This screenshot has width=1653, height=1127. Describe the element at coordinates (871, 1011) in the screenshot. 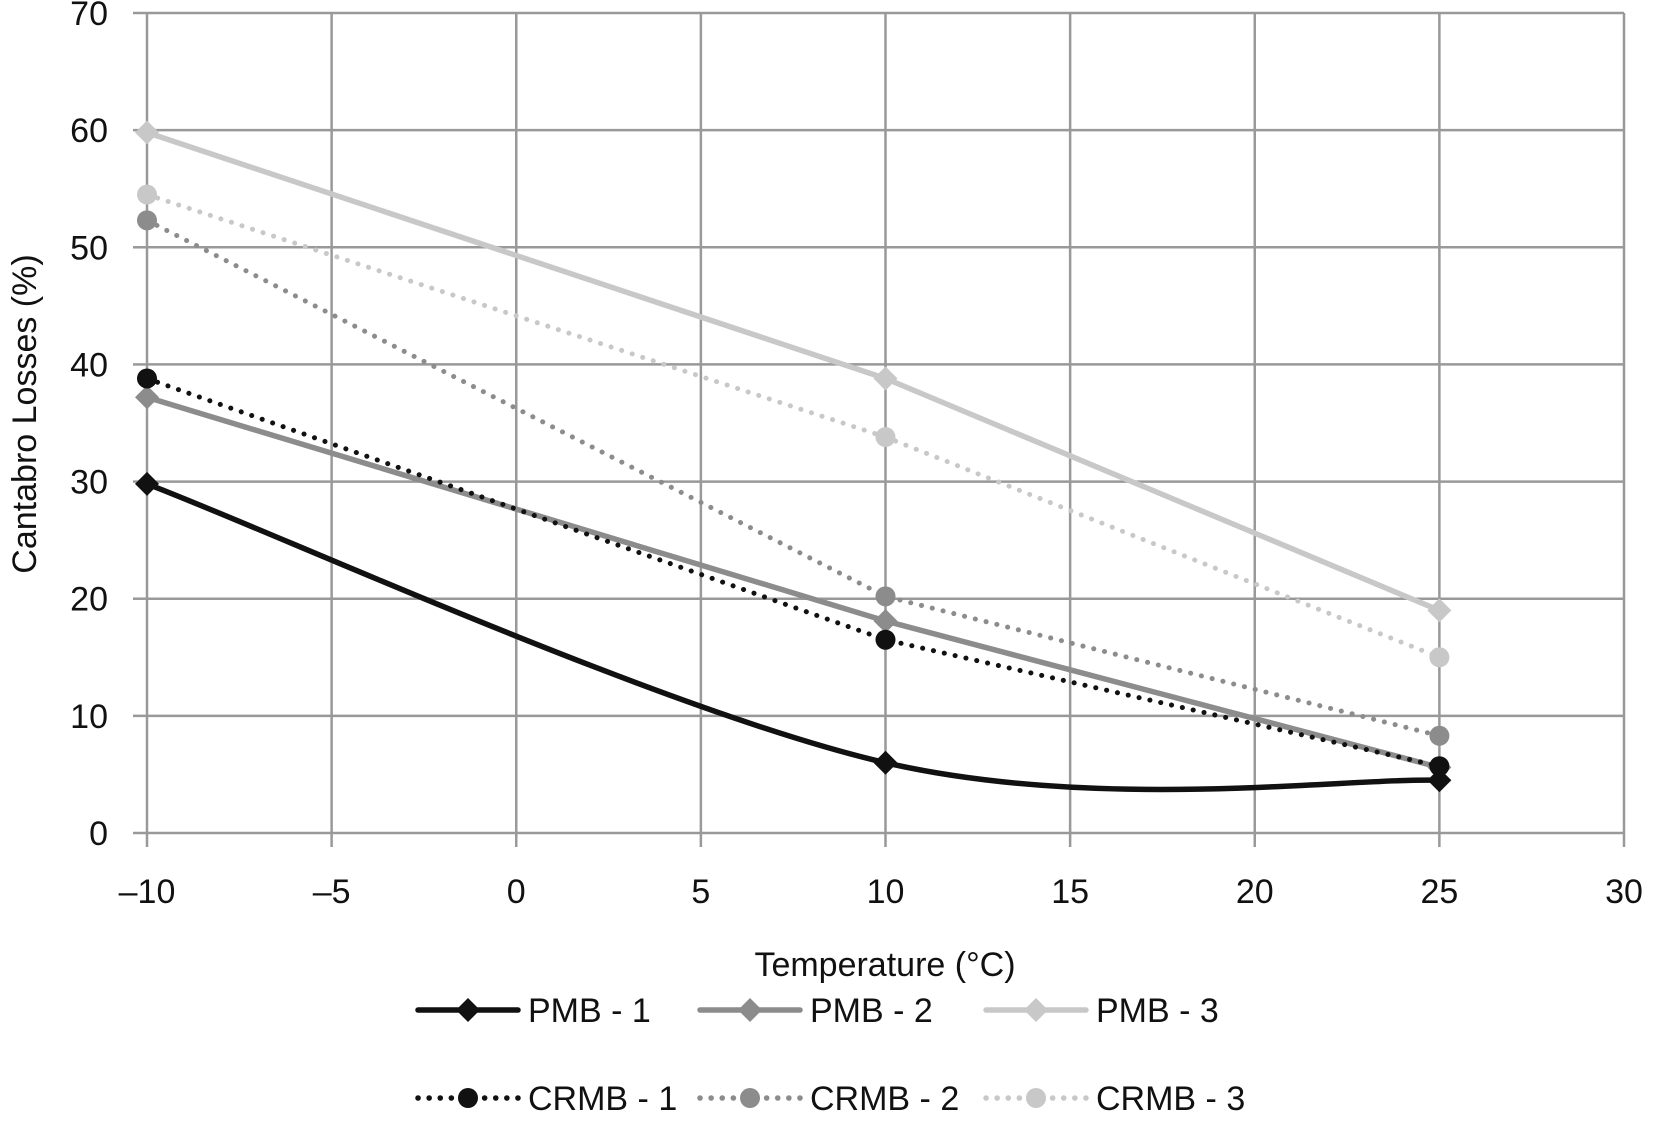

I see `legend-label: PMB - 2` at that location.